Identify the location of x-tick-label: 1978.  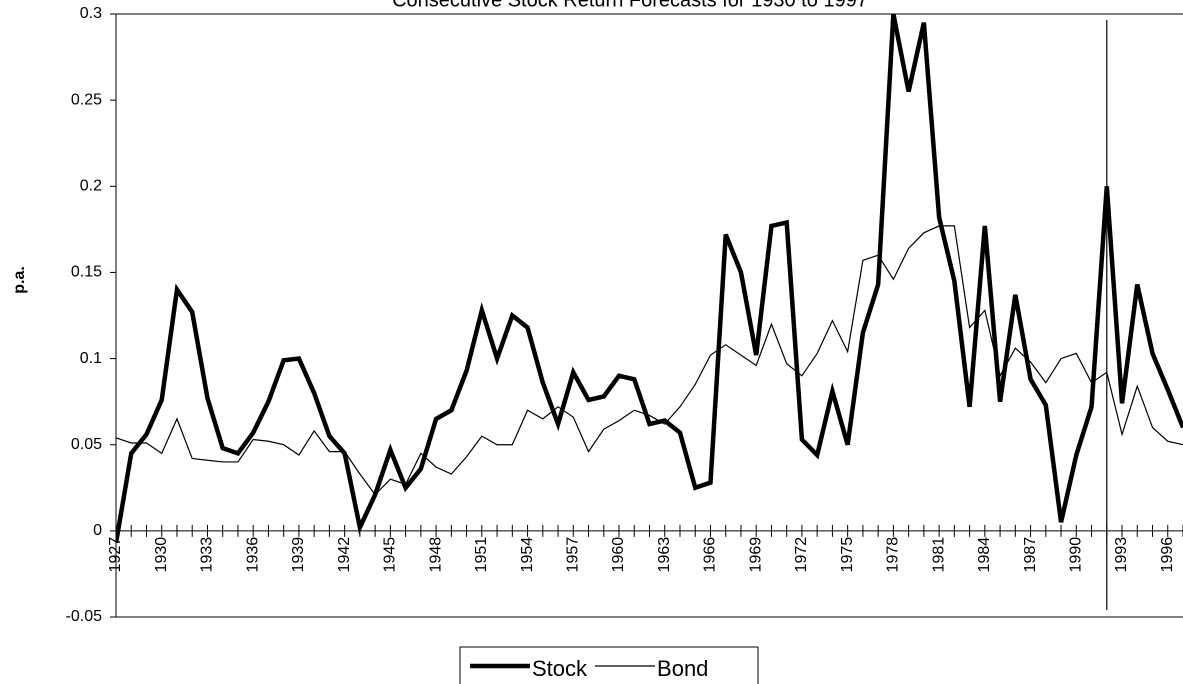
(893, 555).